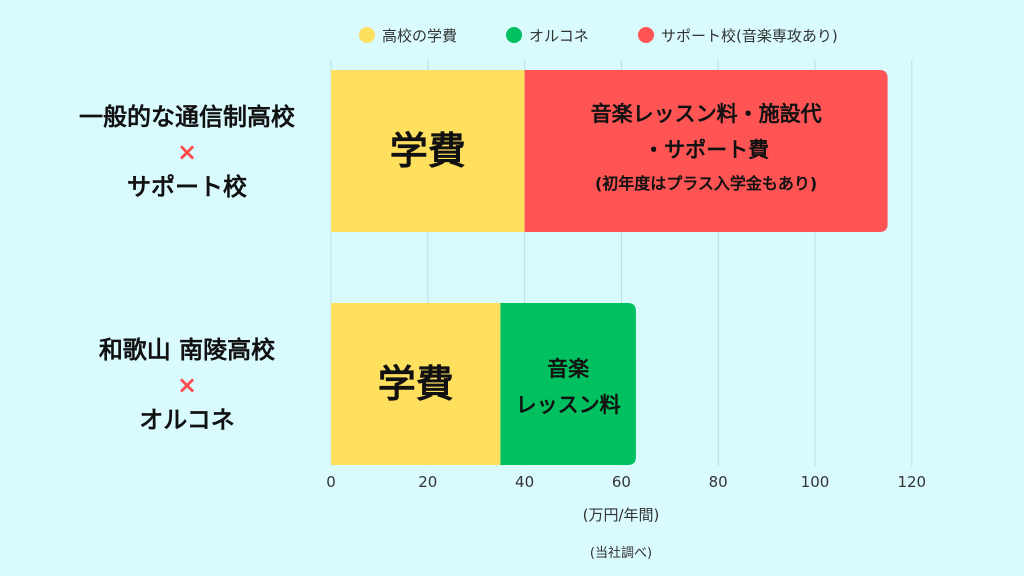 This screenshot has width=1024, height=576. Describe the element at coordinates (621, 482) in the screenshot. I see `x-tick-label: 60` at that location.